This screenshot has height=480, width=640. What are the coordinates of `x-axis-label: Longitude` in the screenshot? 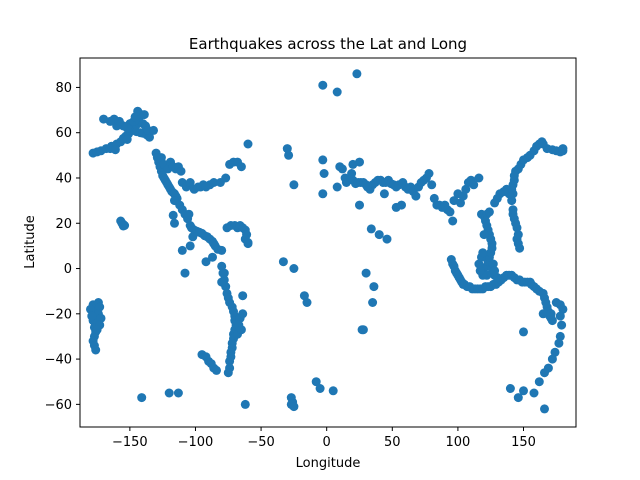 It's located at (328, 463).